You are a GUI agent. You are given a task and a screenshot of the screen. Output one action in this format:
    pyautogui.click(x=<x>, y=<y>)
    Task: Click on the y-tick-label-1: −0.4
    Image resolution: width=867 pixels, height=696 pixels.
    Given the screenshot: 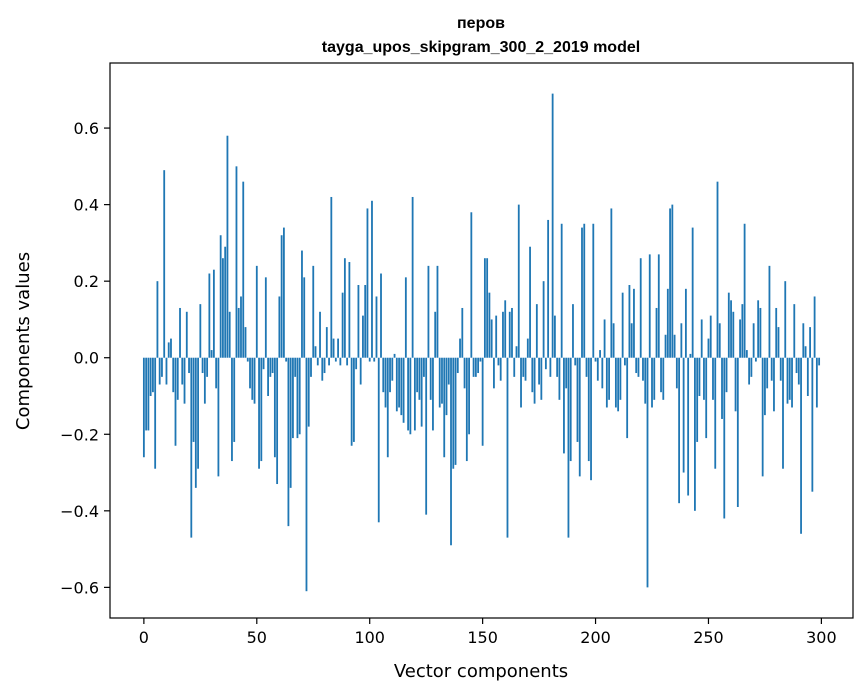 What is the action you would take?
    pyautogui.click(x=79, y=511)
    